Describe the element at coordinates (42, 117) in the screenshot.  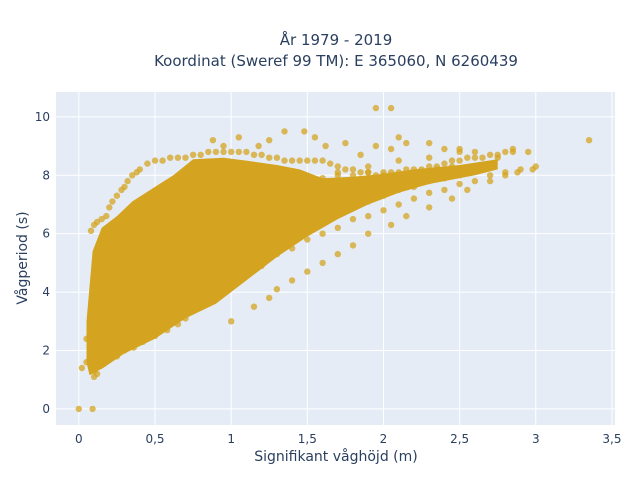
I see `y-tick-label: 10` at that location.